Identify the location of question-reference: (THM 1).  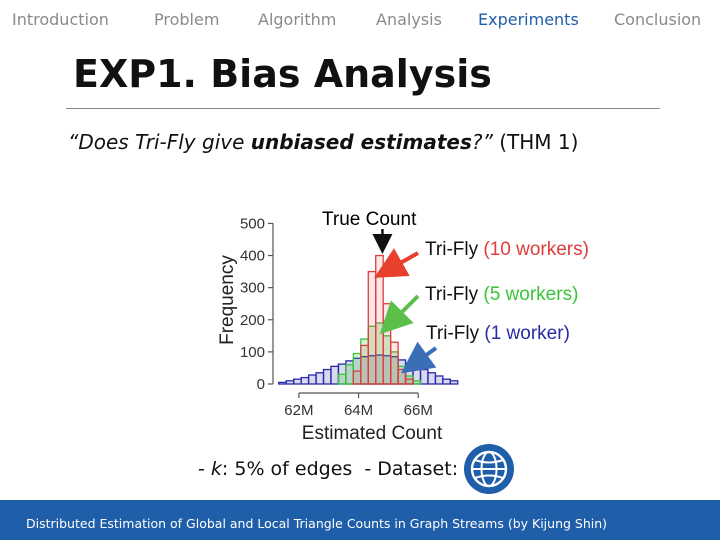
(535, 142).